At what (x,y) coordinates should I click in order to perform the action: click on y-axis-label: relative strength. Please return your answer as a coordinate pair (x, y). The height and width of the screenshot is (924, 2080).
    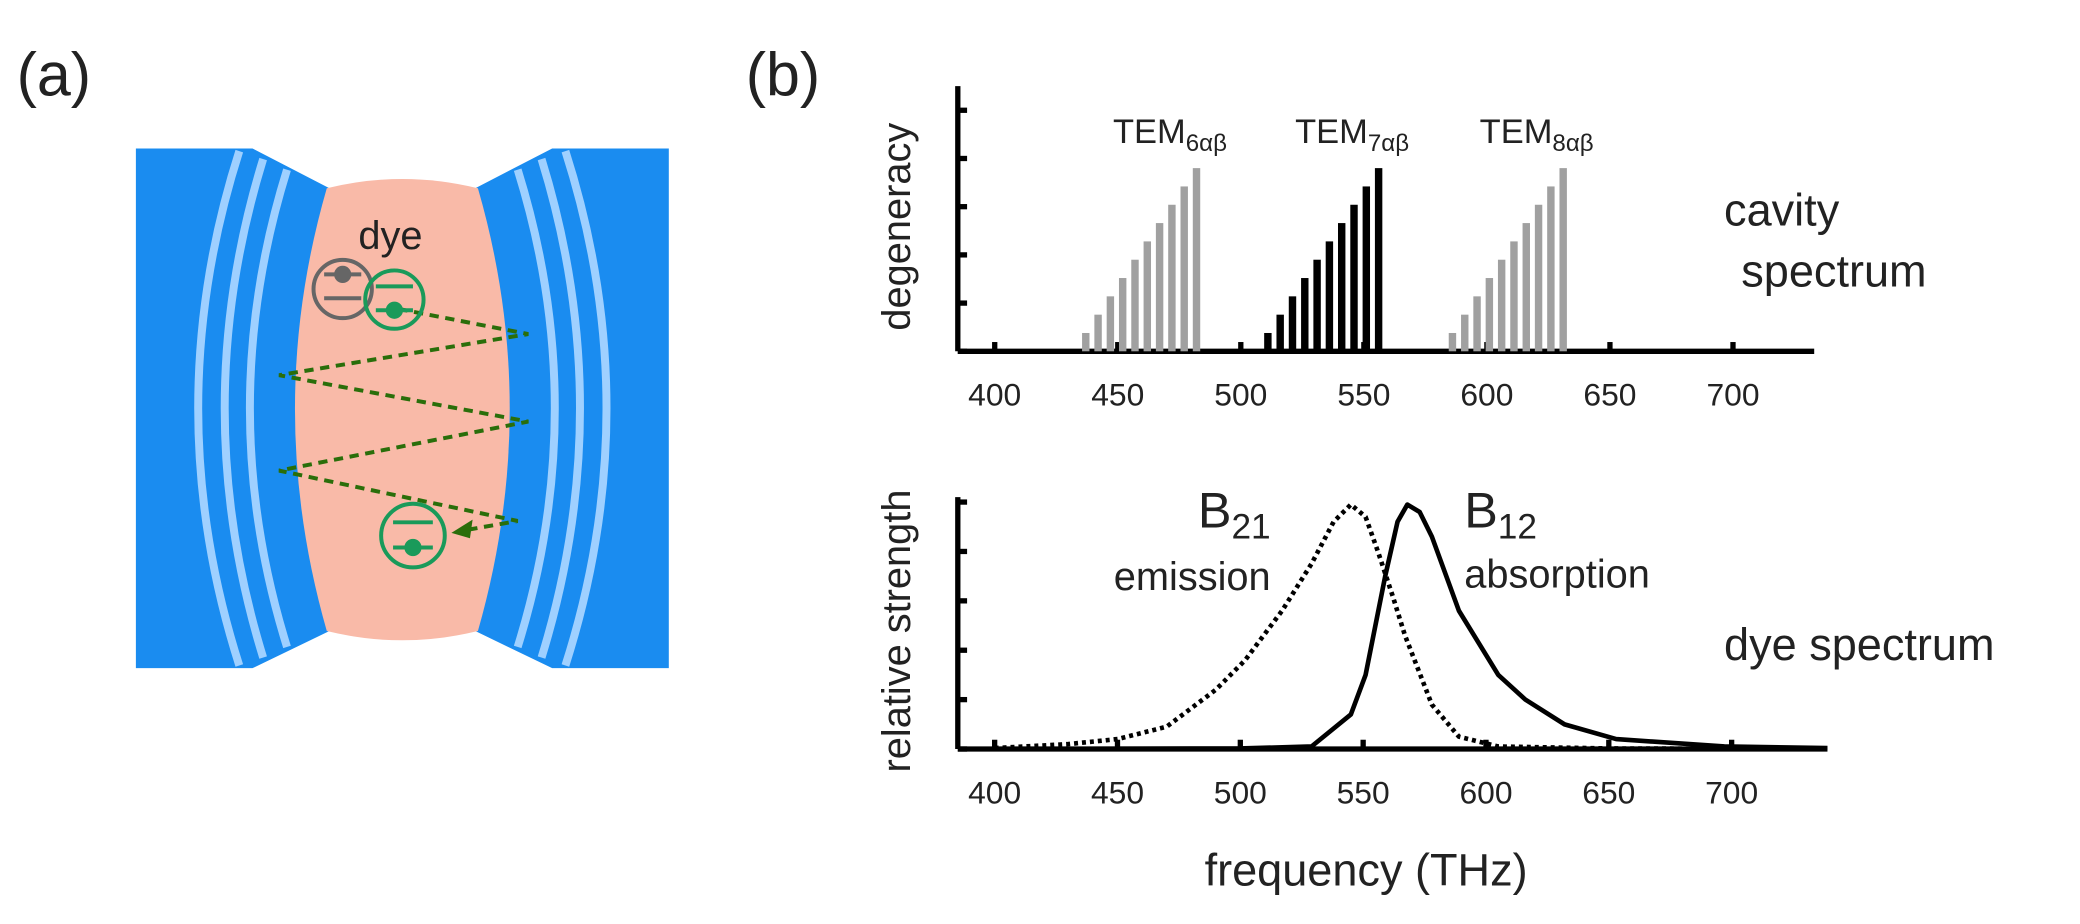
    Looking at the image, I should click on (897, 631).